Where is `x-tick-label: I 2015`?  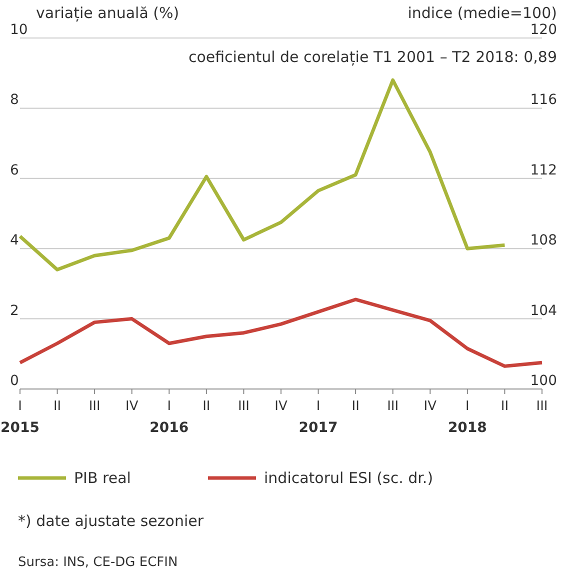
x-tick-label: I 2015 is located at coordinates (20, 417).